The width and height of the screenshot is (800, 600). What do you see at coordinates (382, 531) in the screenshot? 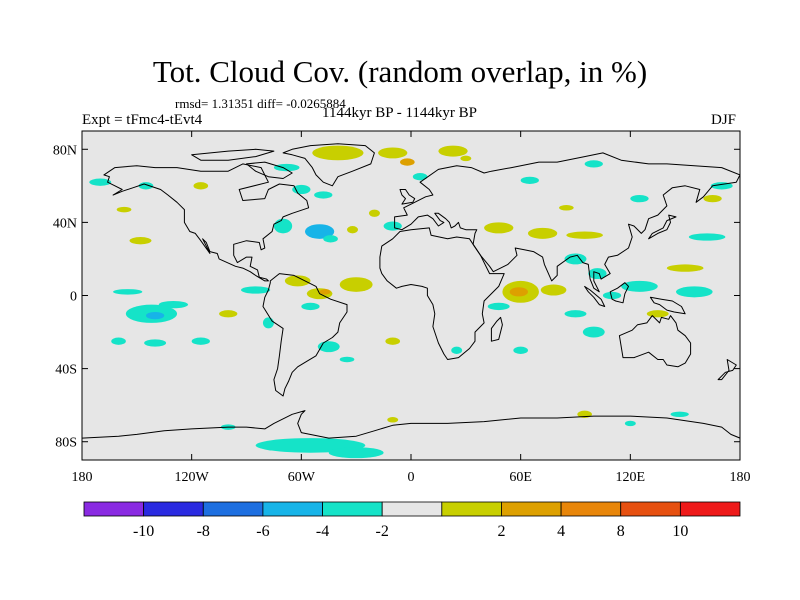
I see `colorbar-label-4: -2` at bounding box center [382, 531].